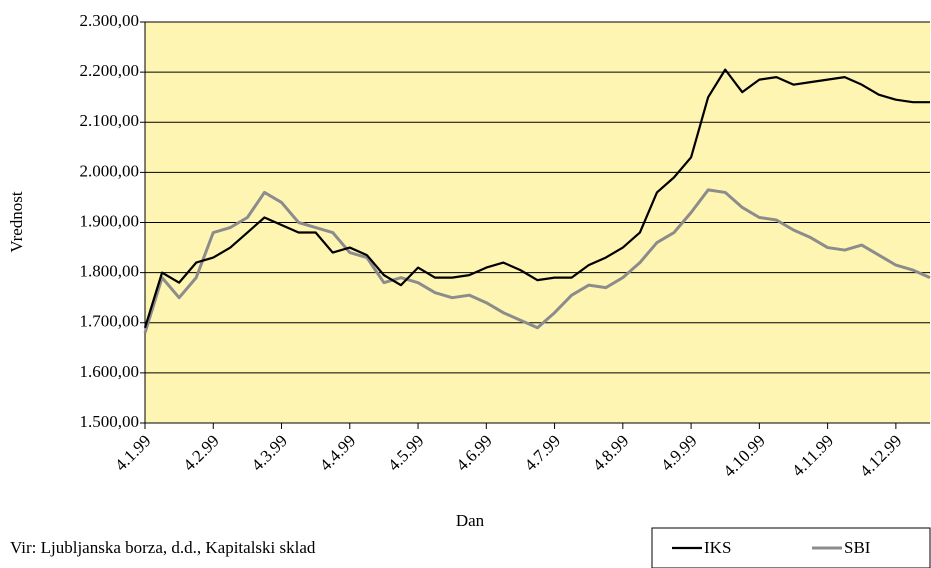  What do you see at coordinates (857, 547) in the screenshot?
I see `legend-label: SBI` at bounding box center [857, 547].